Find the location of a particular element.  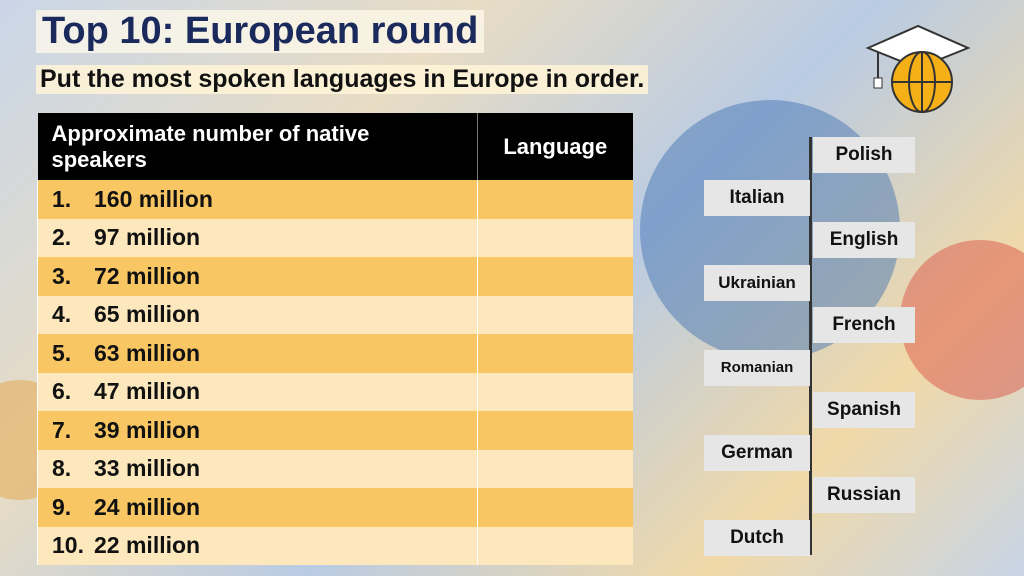

speakers: 63 million is located at coordinates (147, 352).